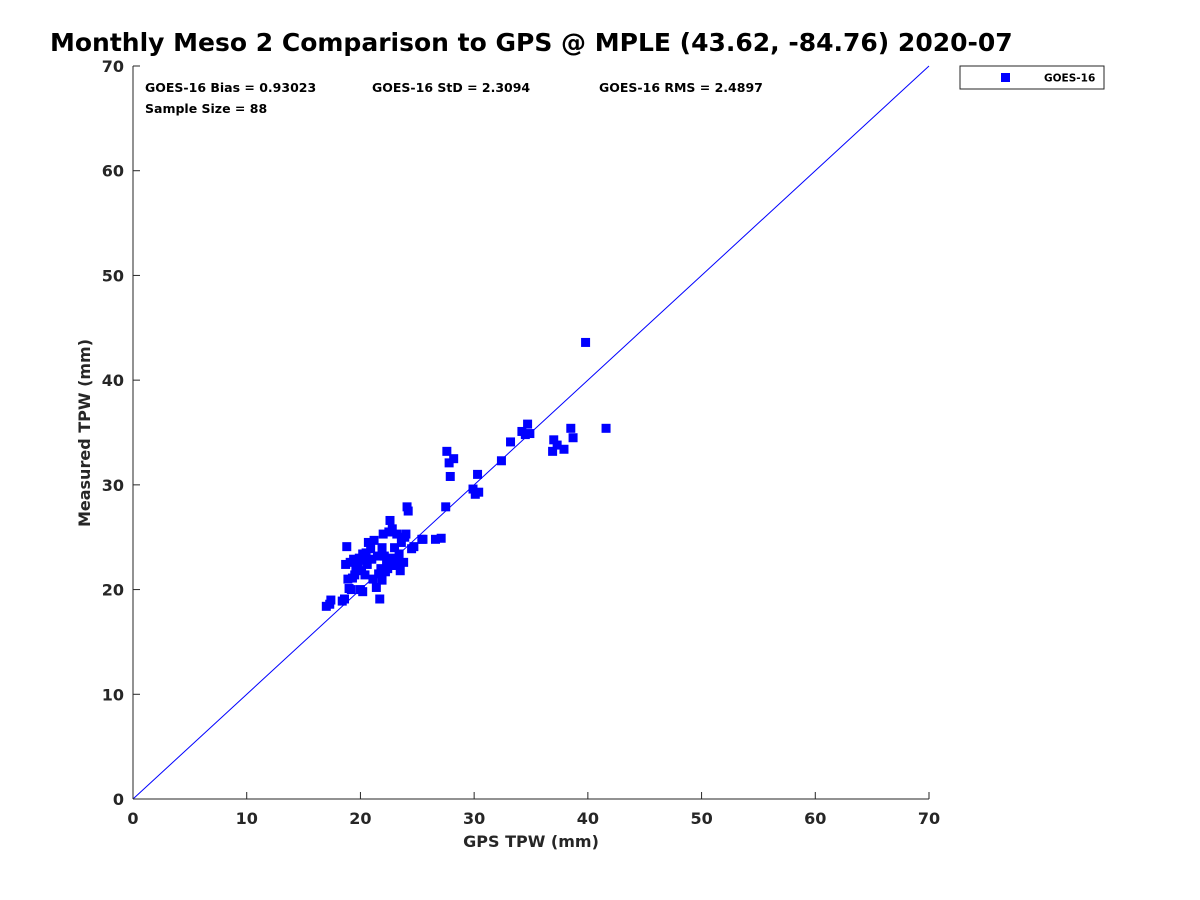  I want to click on legend-box, so click(1032, 77).